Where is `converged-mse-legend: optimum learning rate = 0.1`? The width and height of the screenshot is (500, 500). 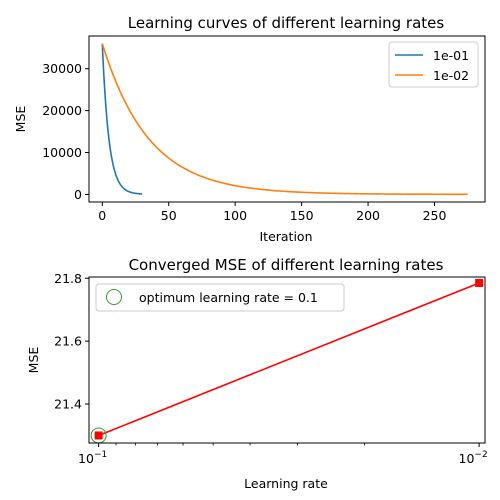 converged-mse-legend: optimum learning rate = 0.1 is located at coordinates (220, 297).